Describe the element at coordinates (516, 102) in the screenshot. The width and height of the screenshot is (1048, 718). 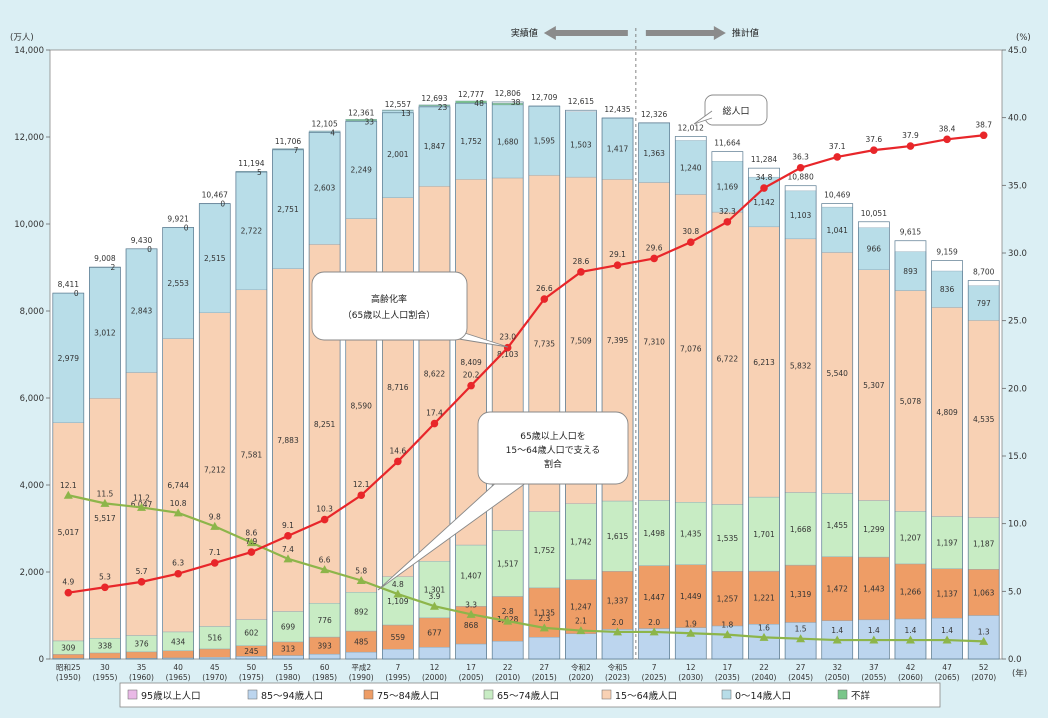
I see `unknown-value-label: 38` at that location.